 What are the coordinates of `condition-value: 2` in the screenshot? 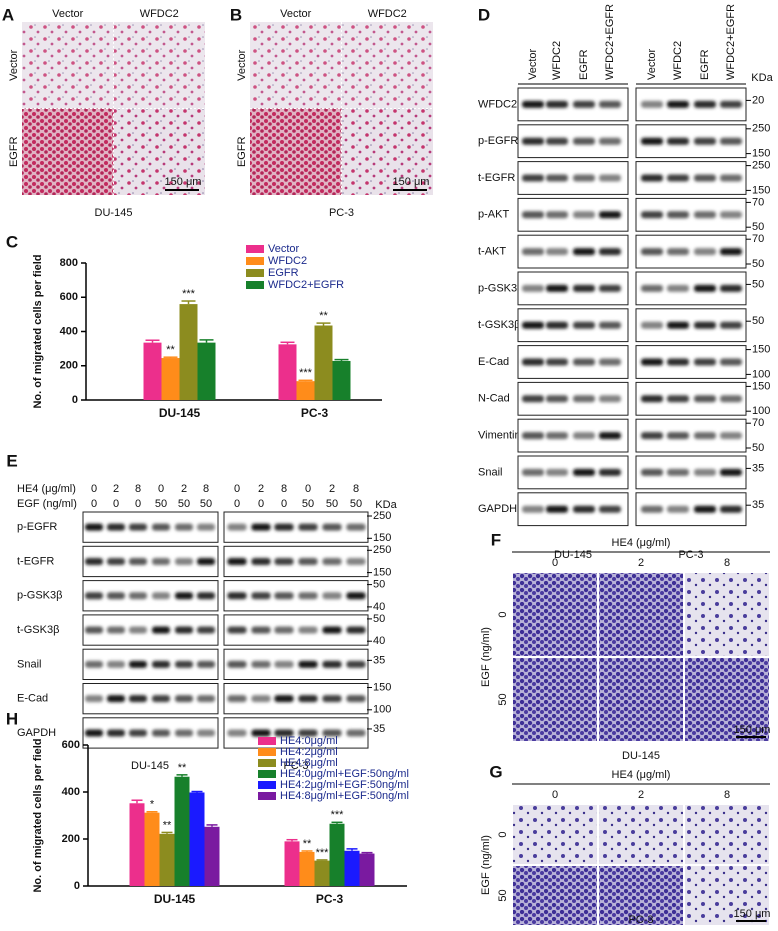 It's located at (261, 489).